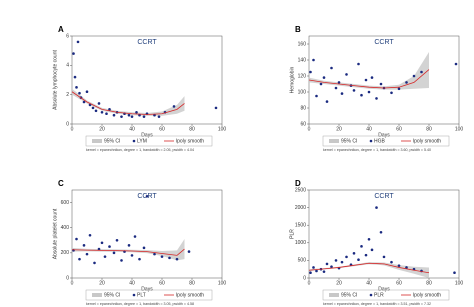 The width and height of the screenshot is (474, 307). I want to click on panel-label: D, so click(298, 183).